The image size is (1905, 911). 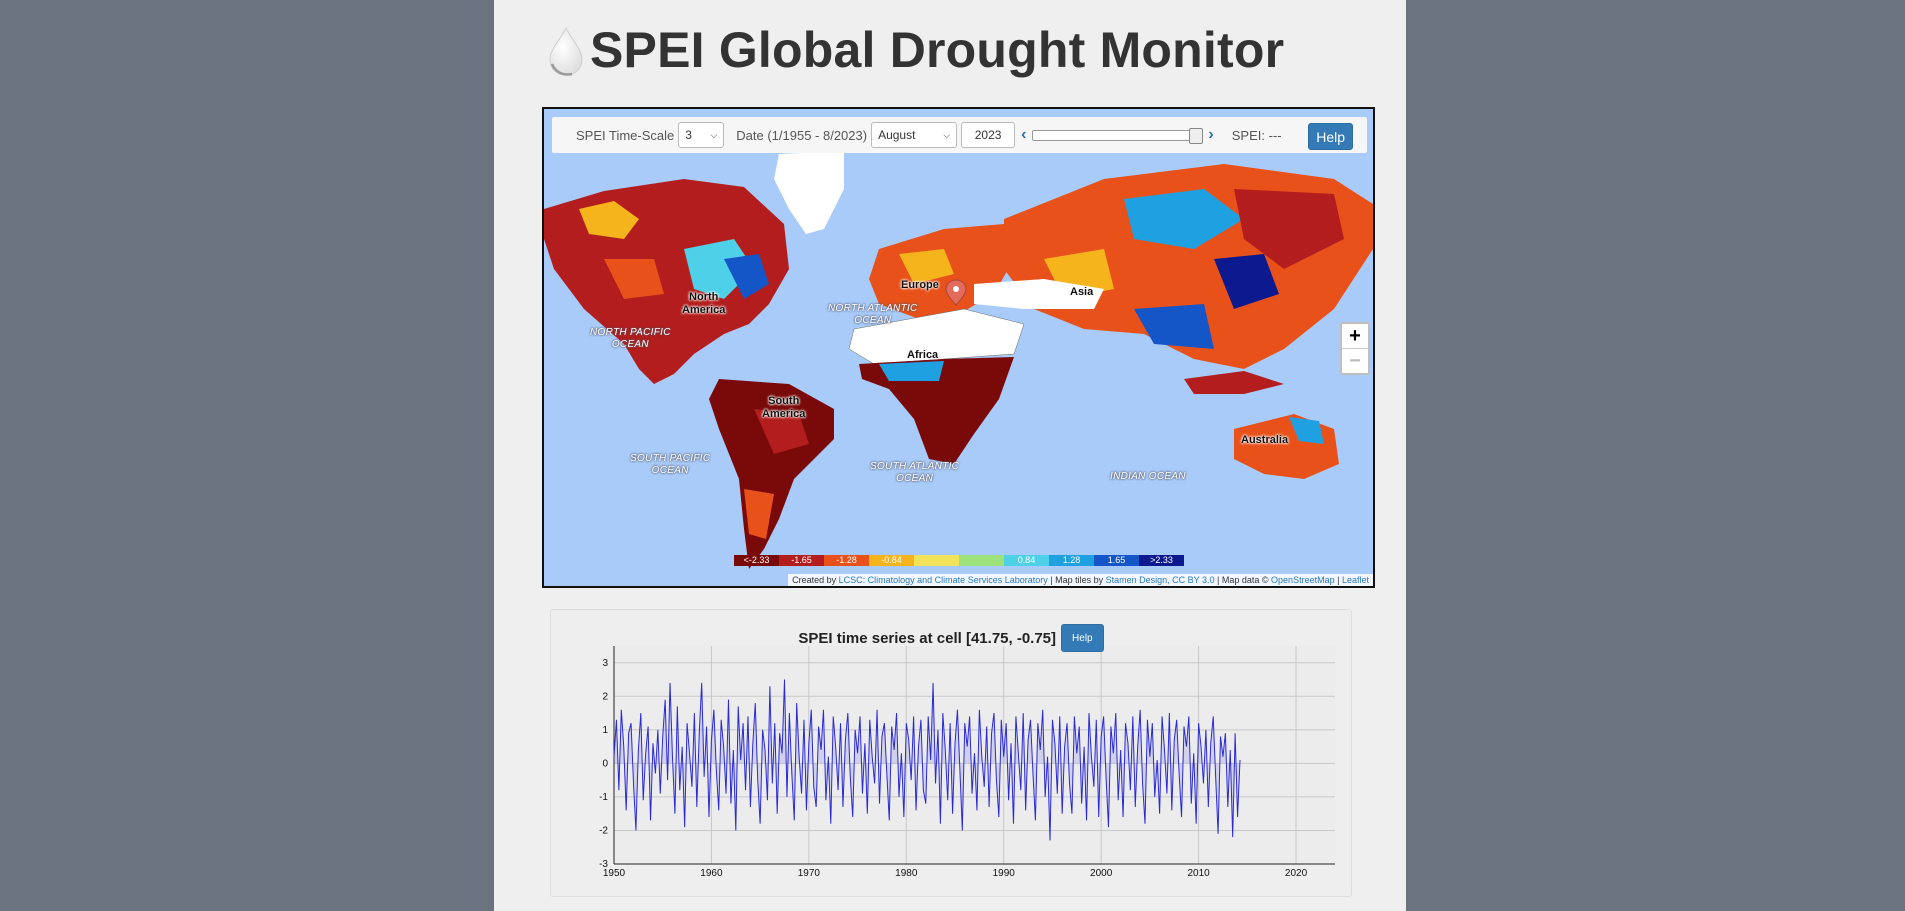 I want to click on legend-bin-1: -1.65, so click(x=801, y=560).